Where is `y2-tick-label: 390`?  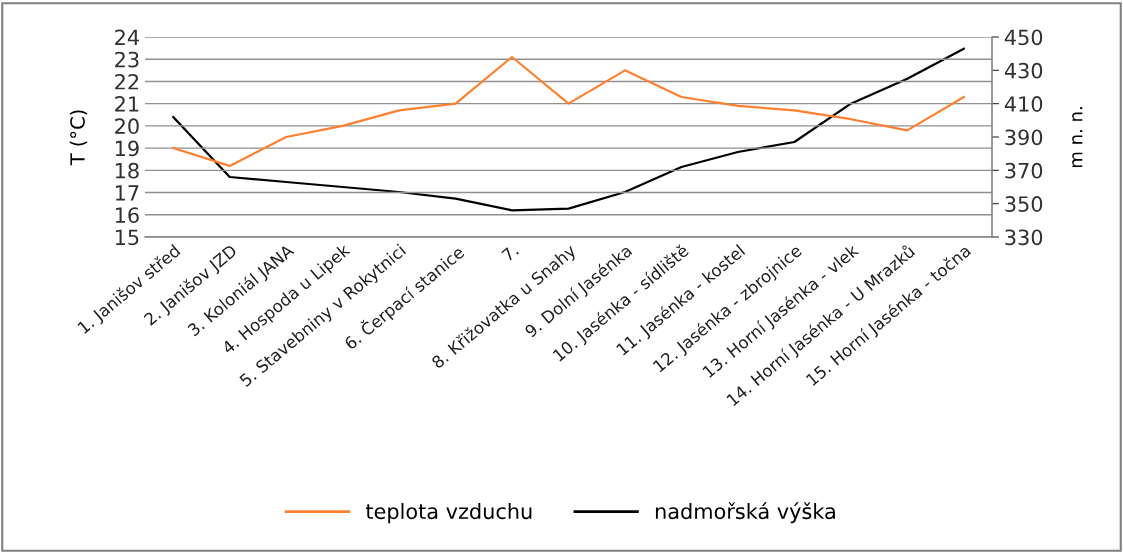 y2-tick-label: 390 is located at coordinates (1024, 137).